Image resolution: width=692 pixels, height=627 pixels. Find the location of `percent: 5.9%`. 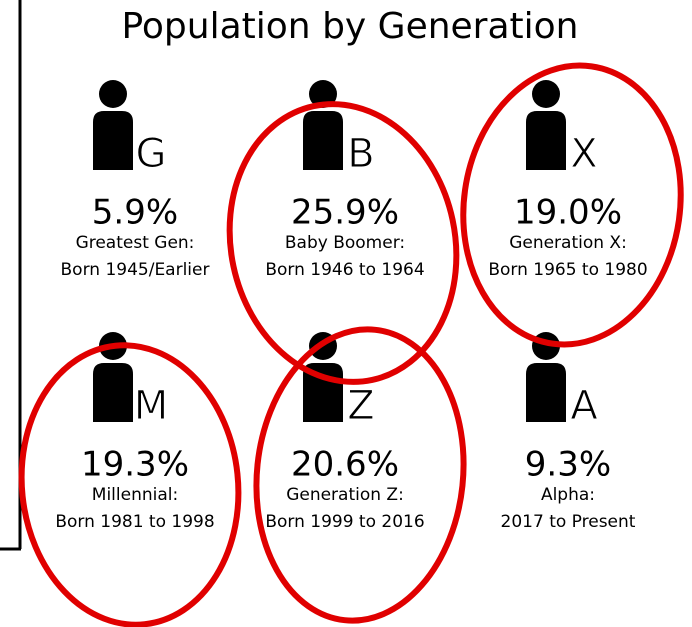

percent: 5.9% is located at coordinates (135, 213).